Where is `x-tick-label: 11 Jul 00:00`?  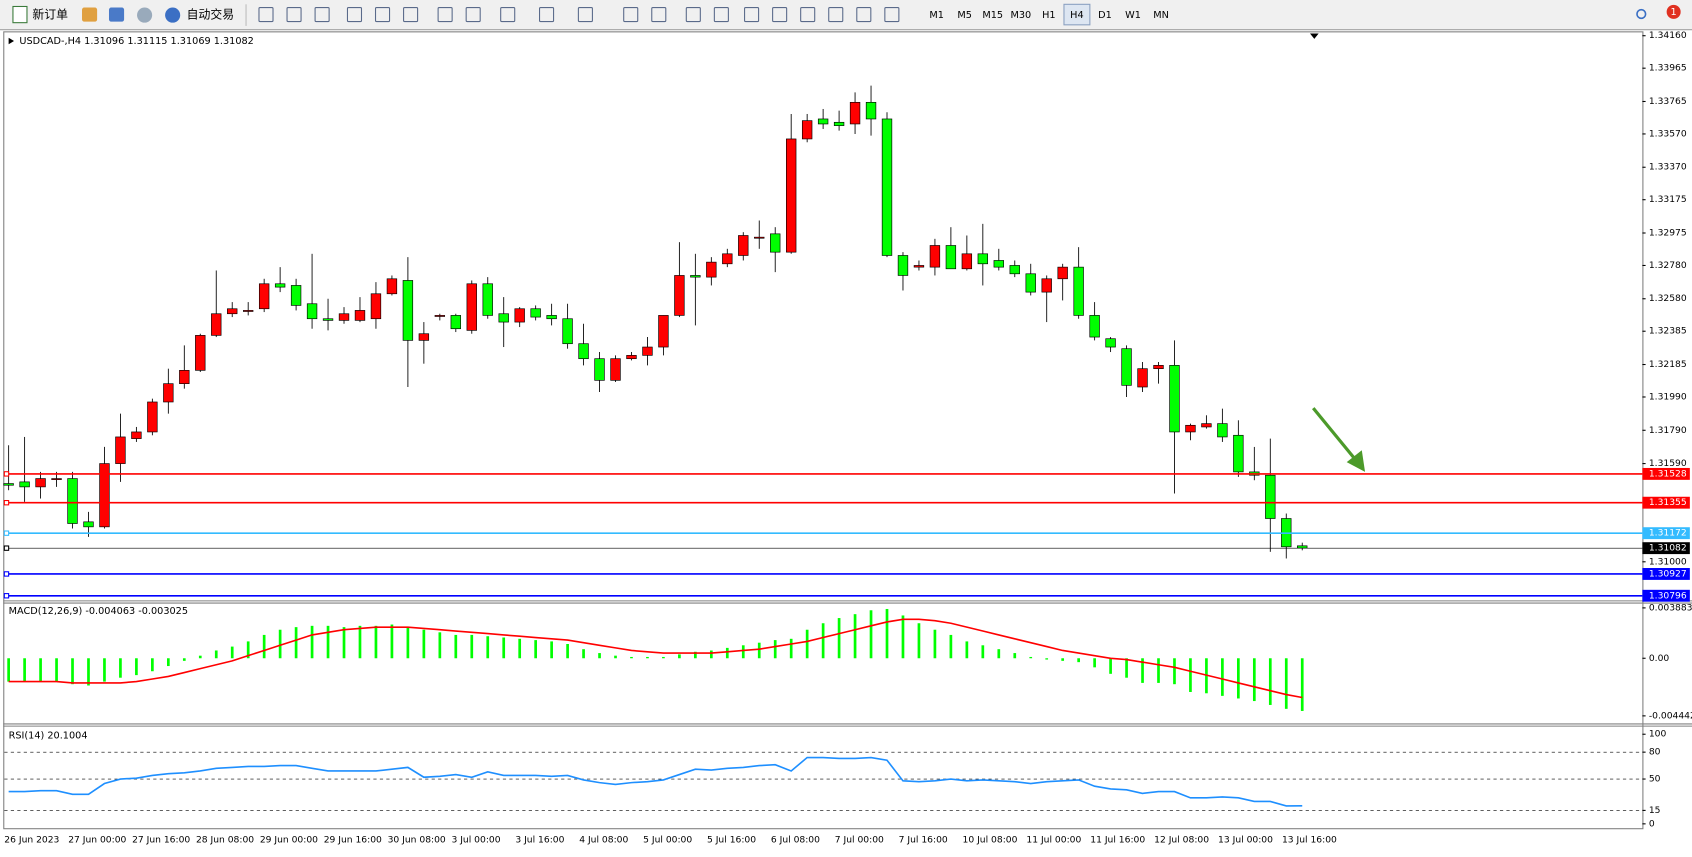 x-tick-label: 11 Jul 00:00 is located at coordinates (1053, 840).